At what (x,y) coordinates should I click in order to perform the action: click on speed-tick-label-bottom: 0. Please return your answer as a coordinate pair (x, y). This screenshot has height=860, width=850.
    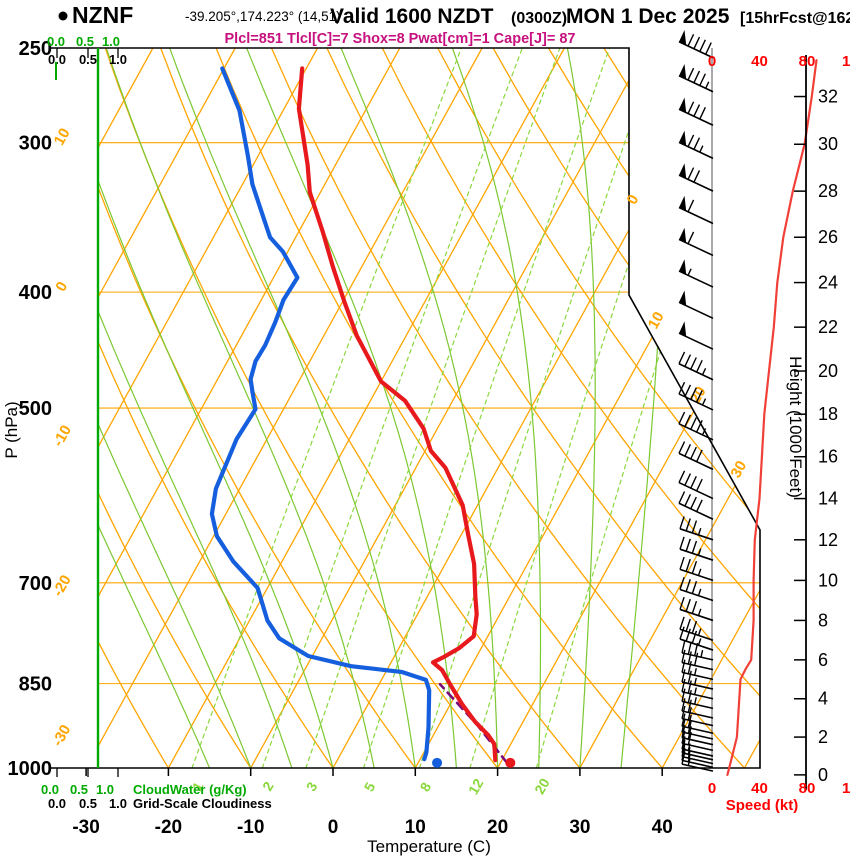
    Looking at the image, I should click on (712, 788).